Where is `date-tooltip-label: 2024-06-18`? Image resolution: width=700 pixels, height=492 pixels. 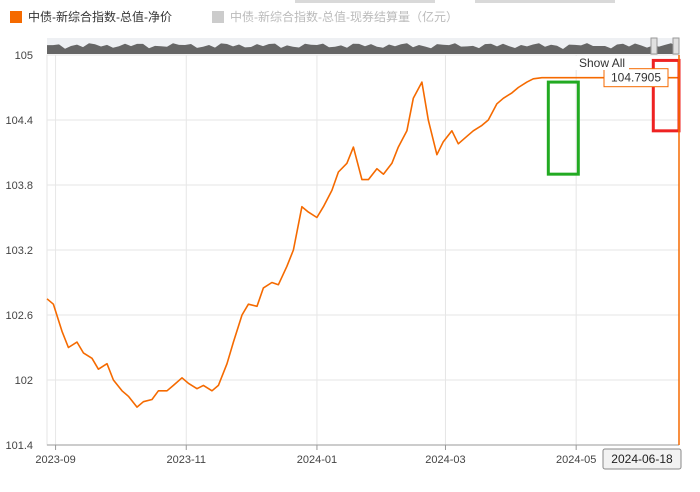 date-tooltip-label: 2024-06-18 is located at coordinates (642, 459).